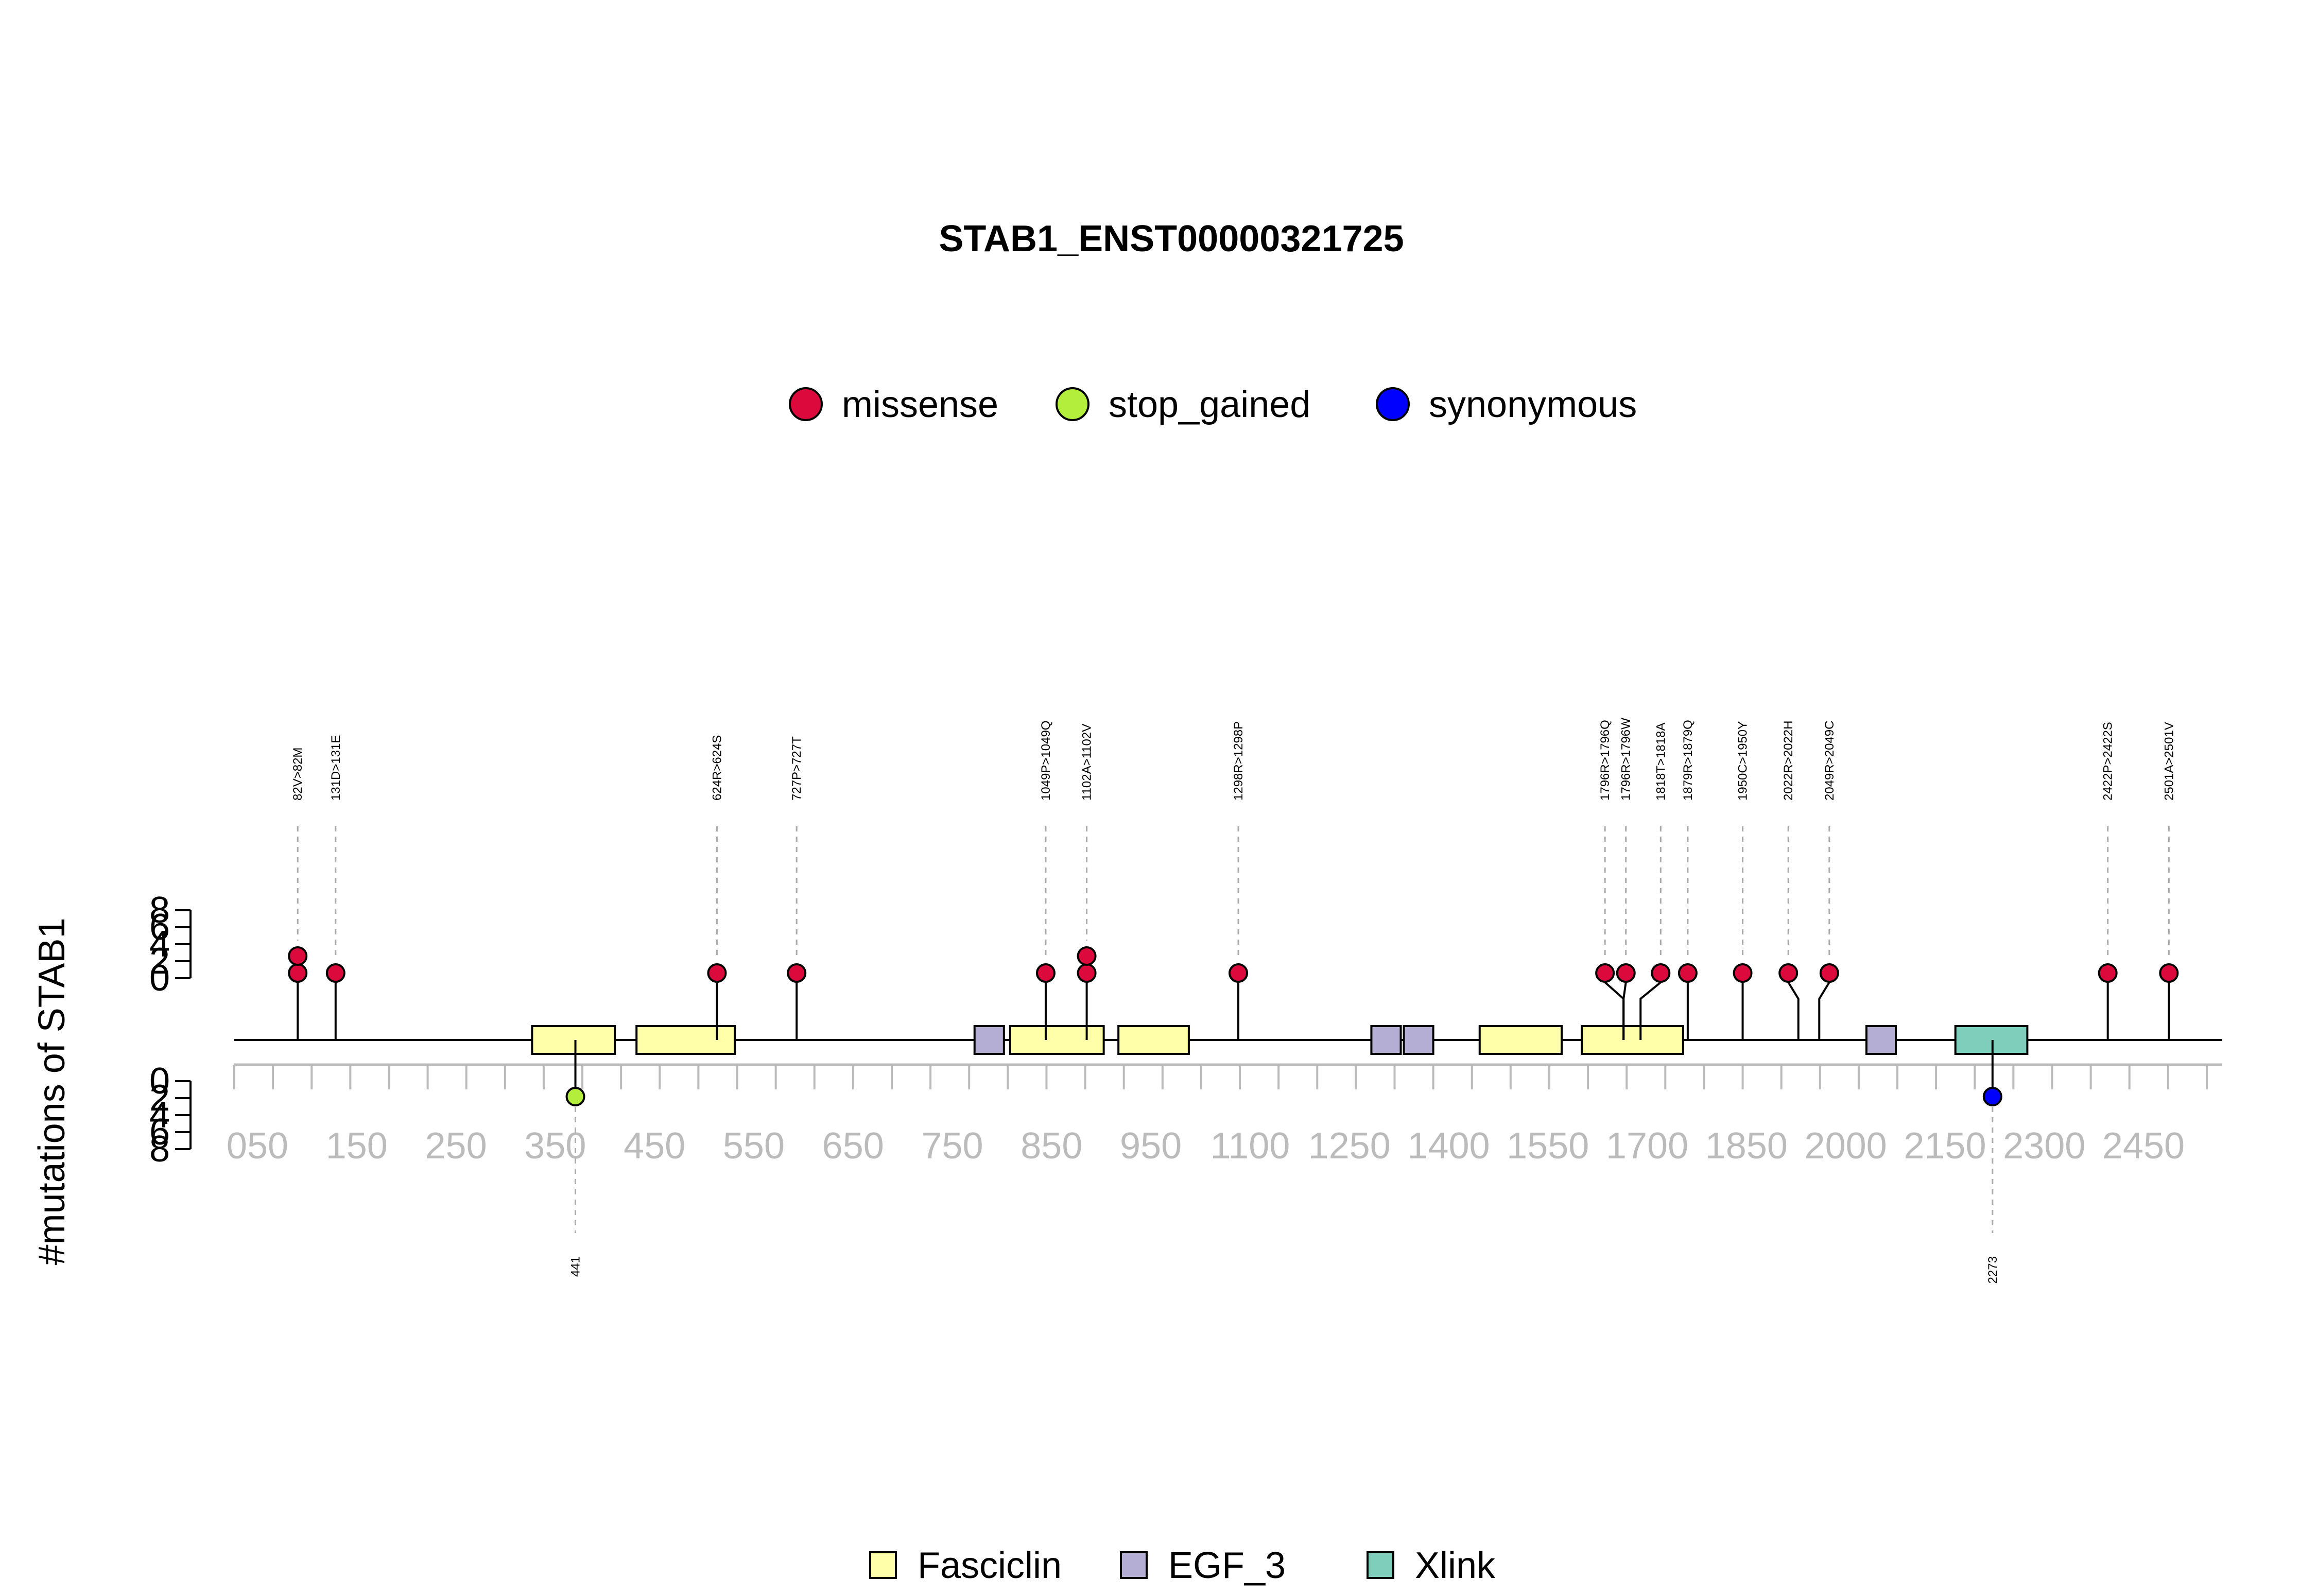  Describe the element at coordinates (1661, 762) in the screenshot. I see `mutation-label: 1818T>1818A` at that location.